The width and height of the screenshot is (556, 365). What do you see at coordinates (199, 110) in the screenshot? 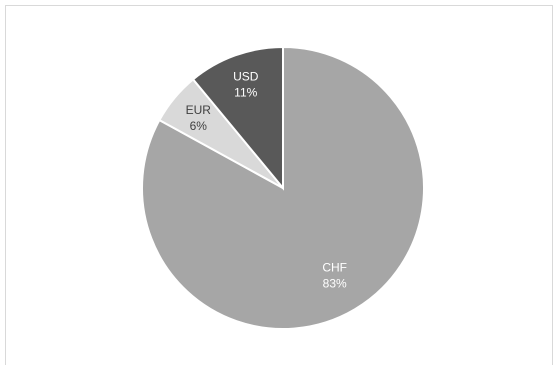
I see `pie-label-eur: EUR` at bounding box center [199, 110].